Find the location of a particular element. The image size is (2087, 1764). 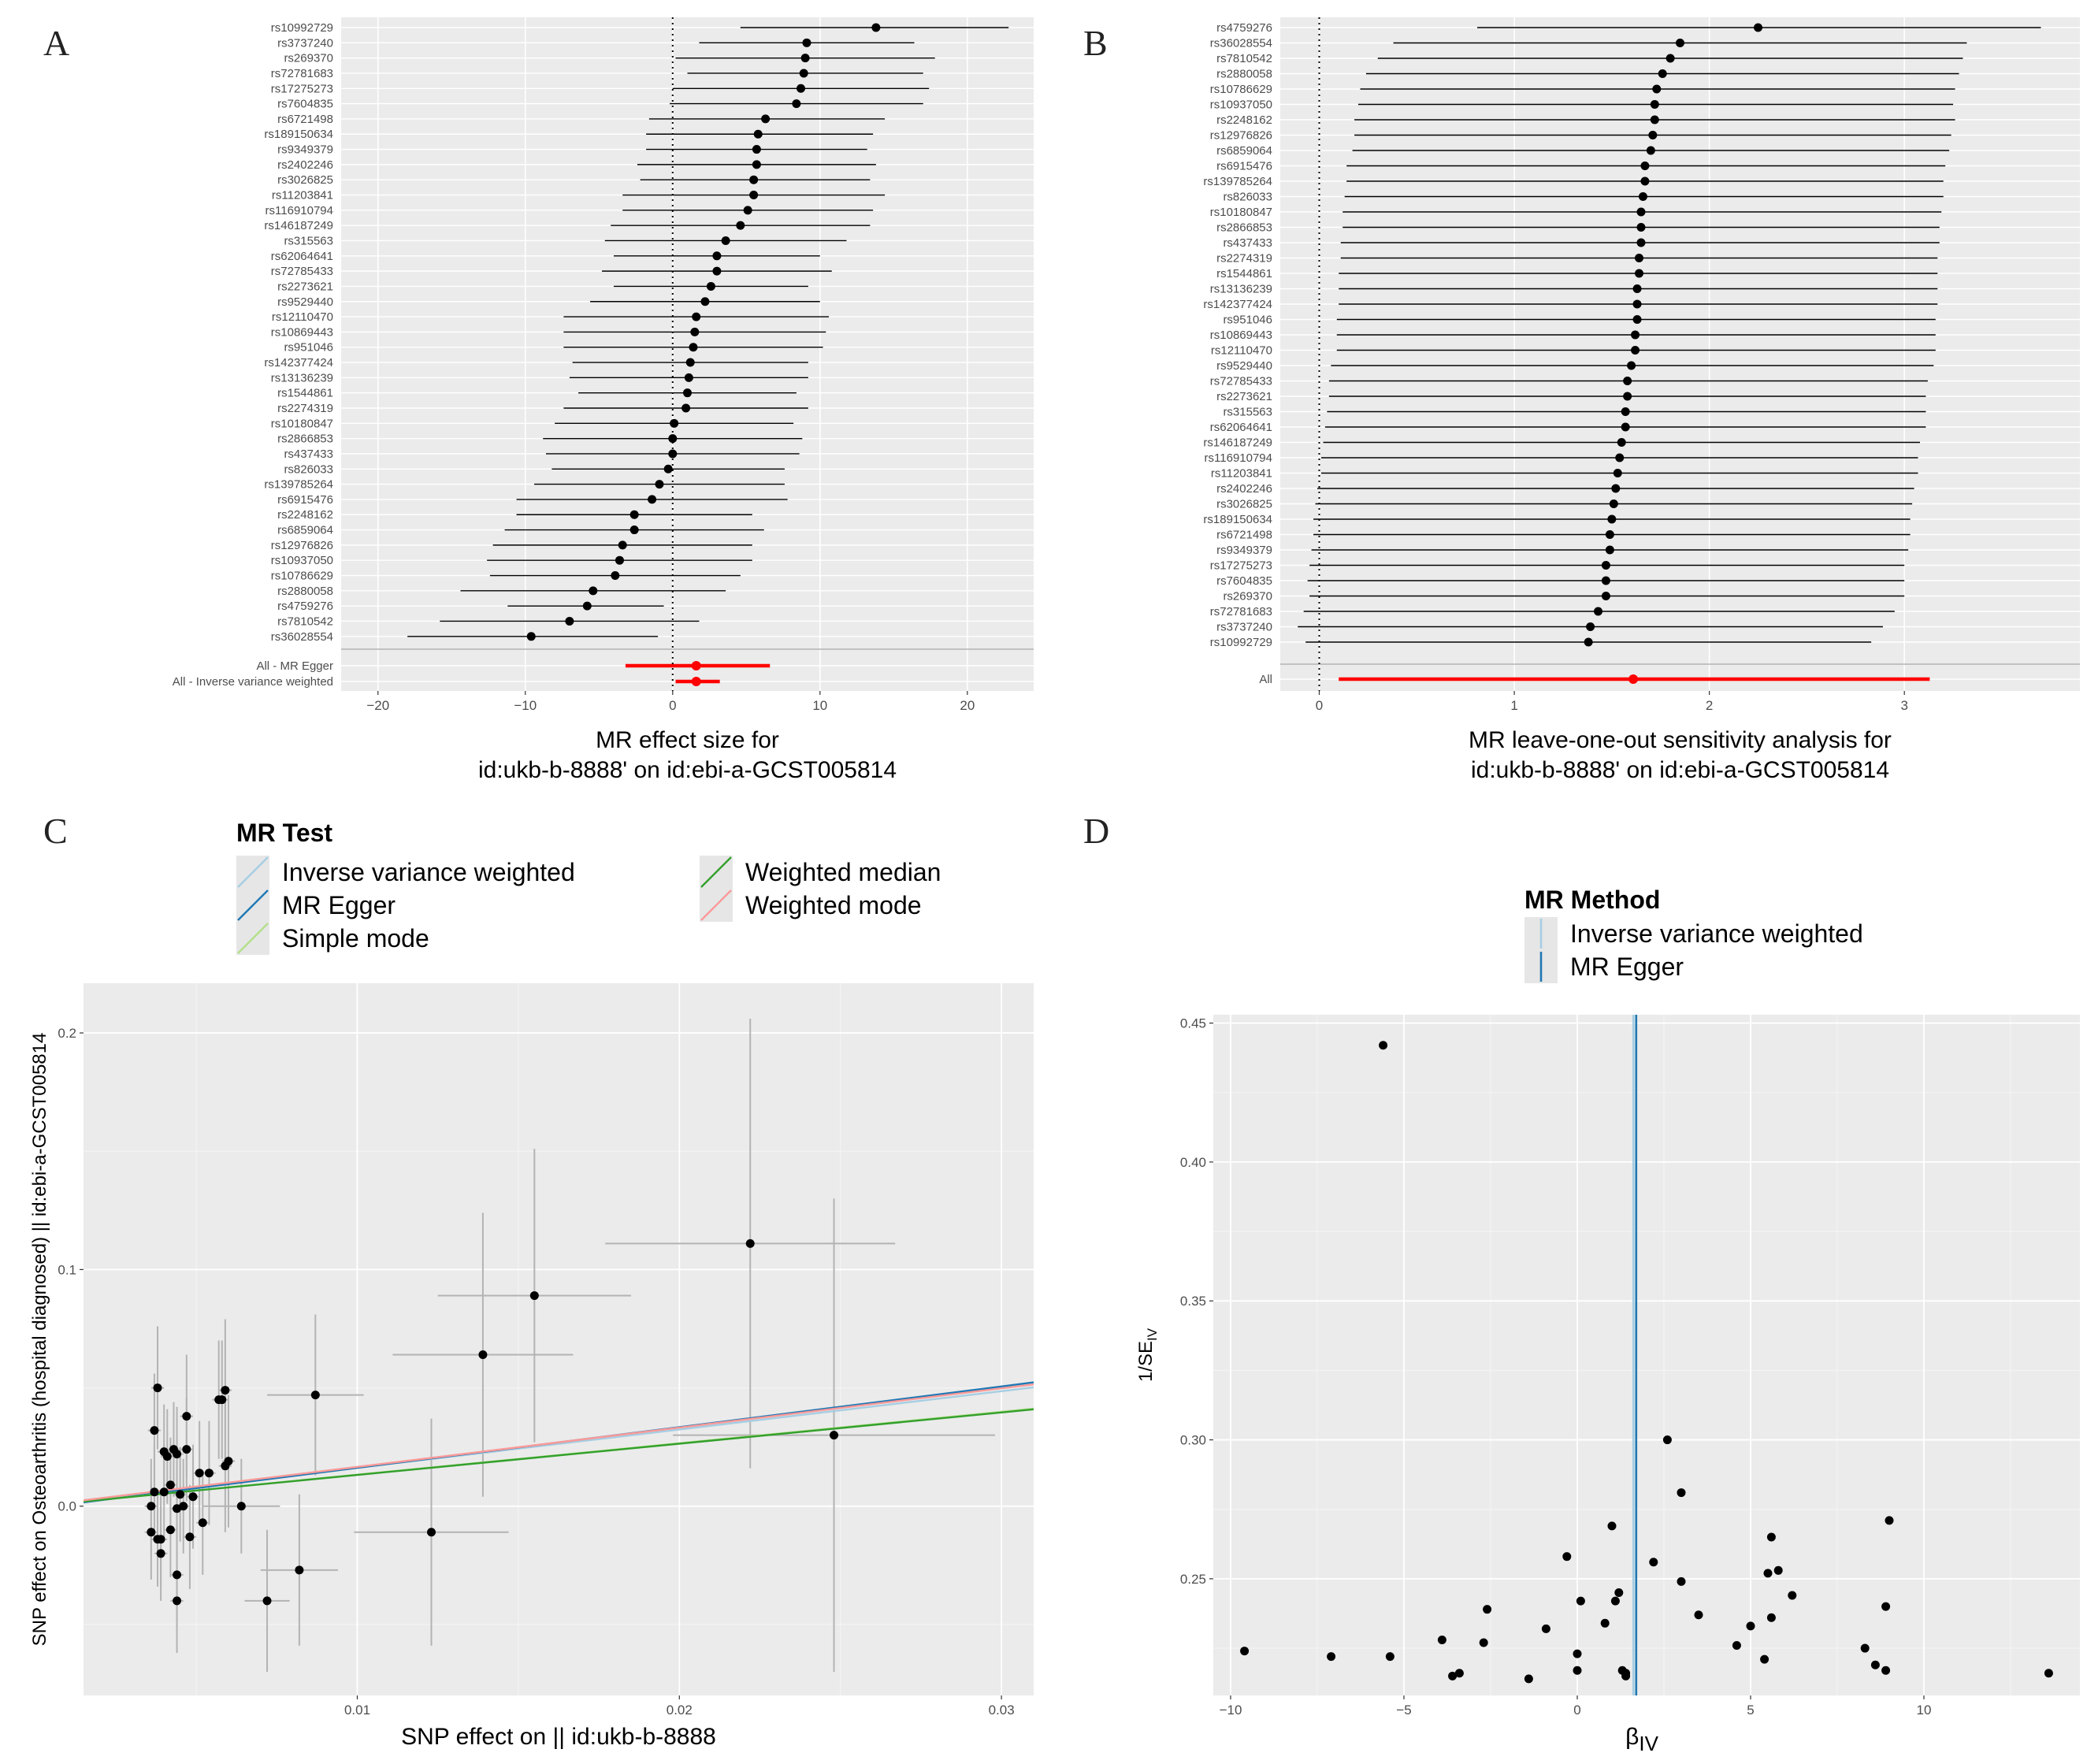

y-tick-label: 0.45 is located at coordinates (1193, 1023).